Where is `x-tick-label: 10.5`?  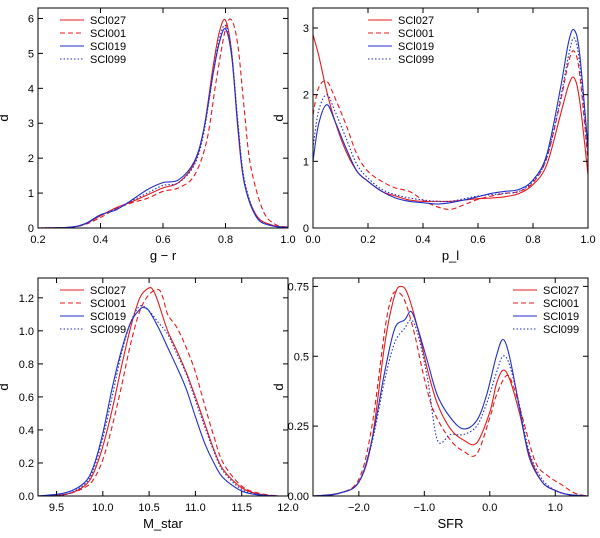
x-tick-label: 10.5 is located at coordinates (148, 508).